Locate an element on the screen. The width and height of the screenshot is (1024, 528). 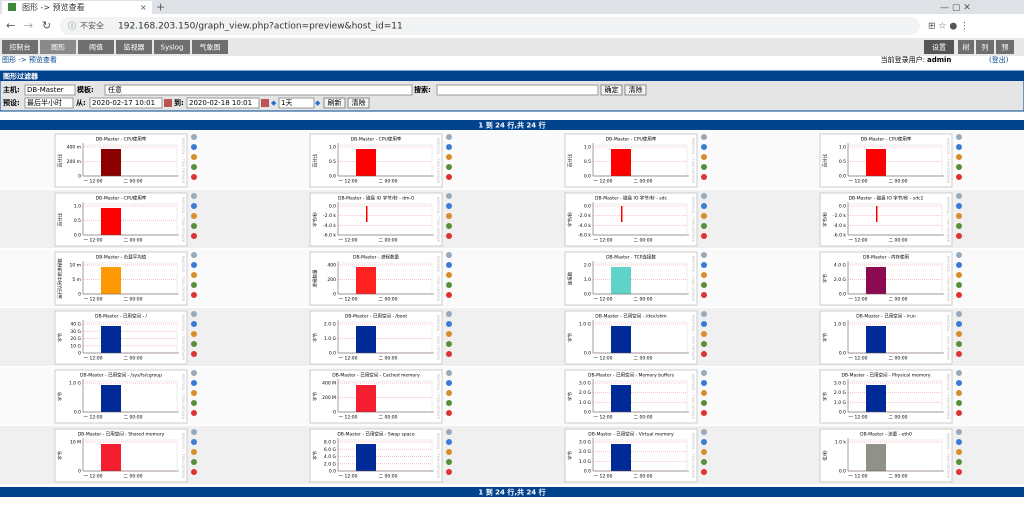
graph-frame is located at coordinates (631, 455).